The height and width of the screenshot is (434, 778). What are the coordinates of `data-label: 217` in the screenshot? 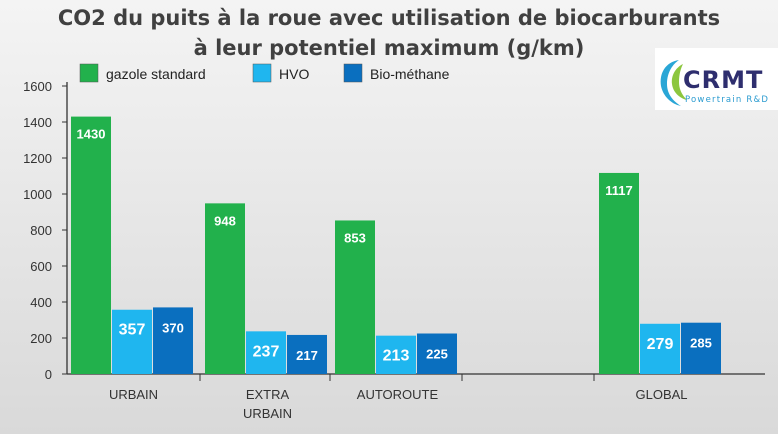 It's located at (307, 355).